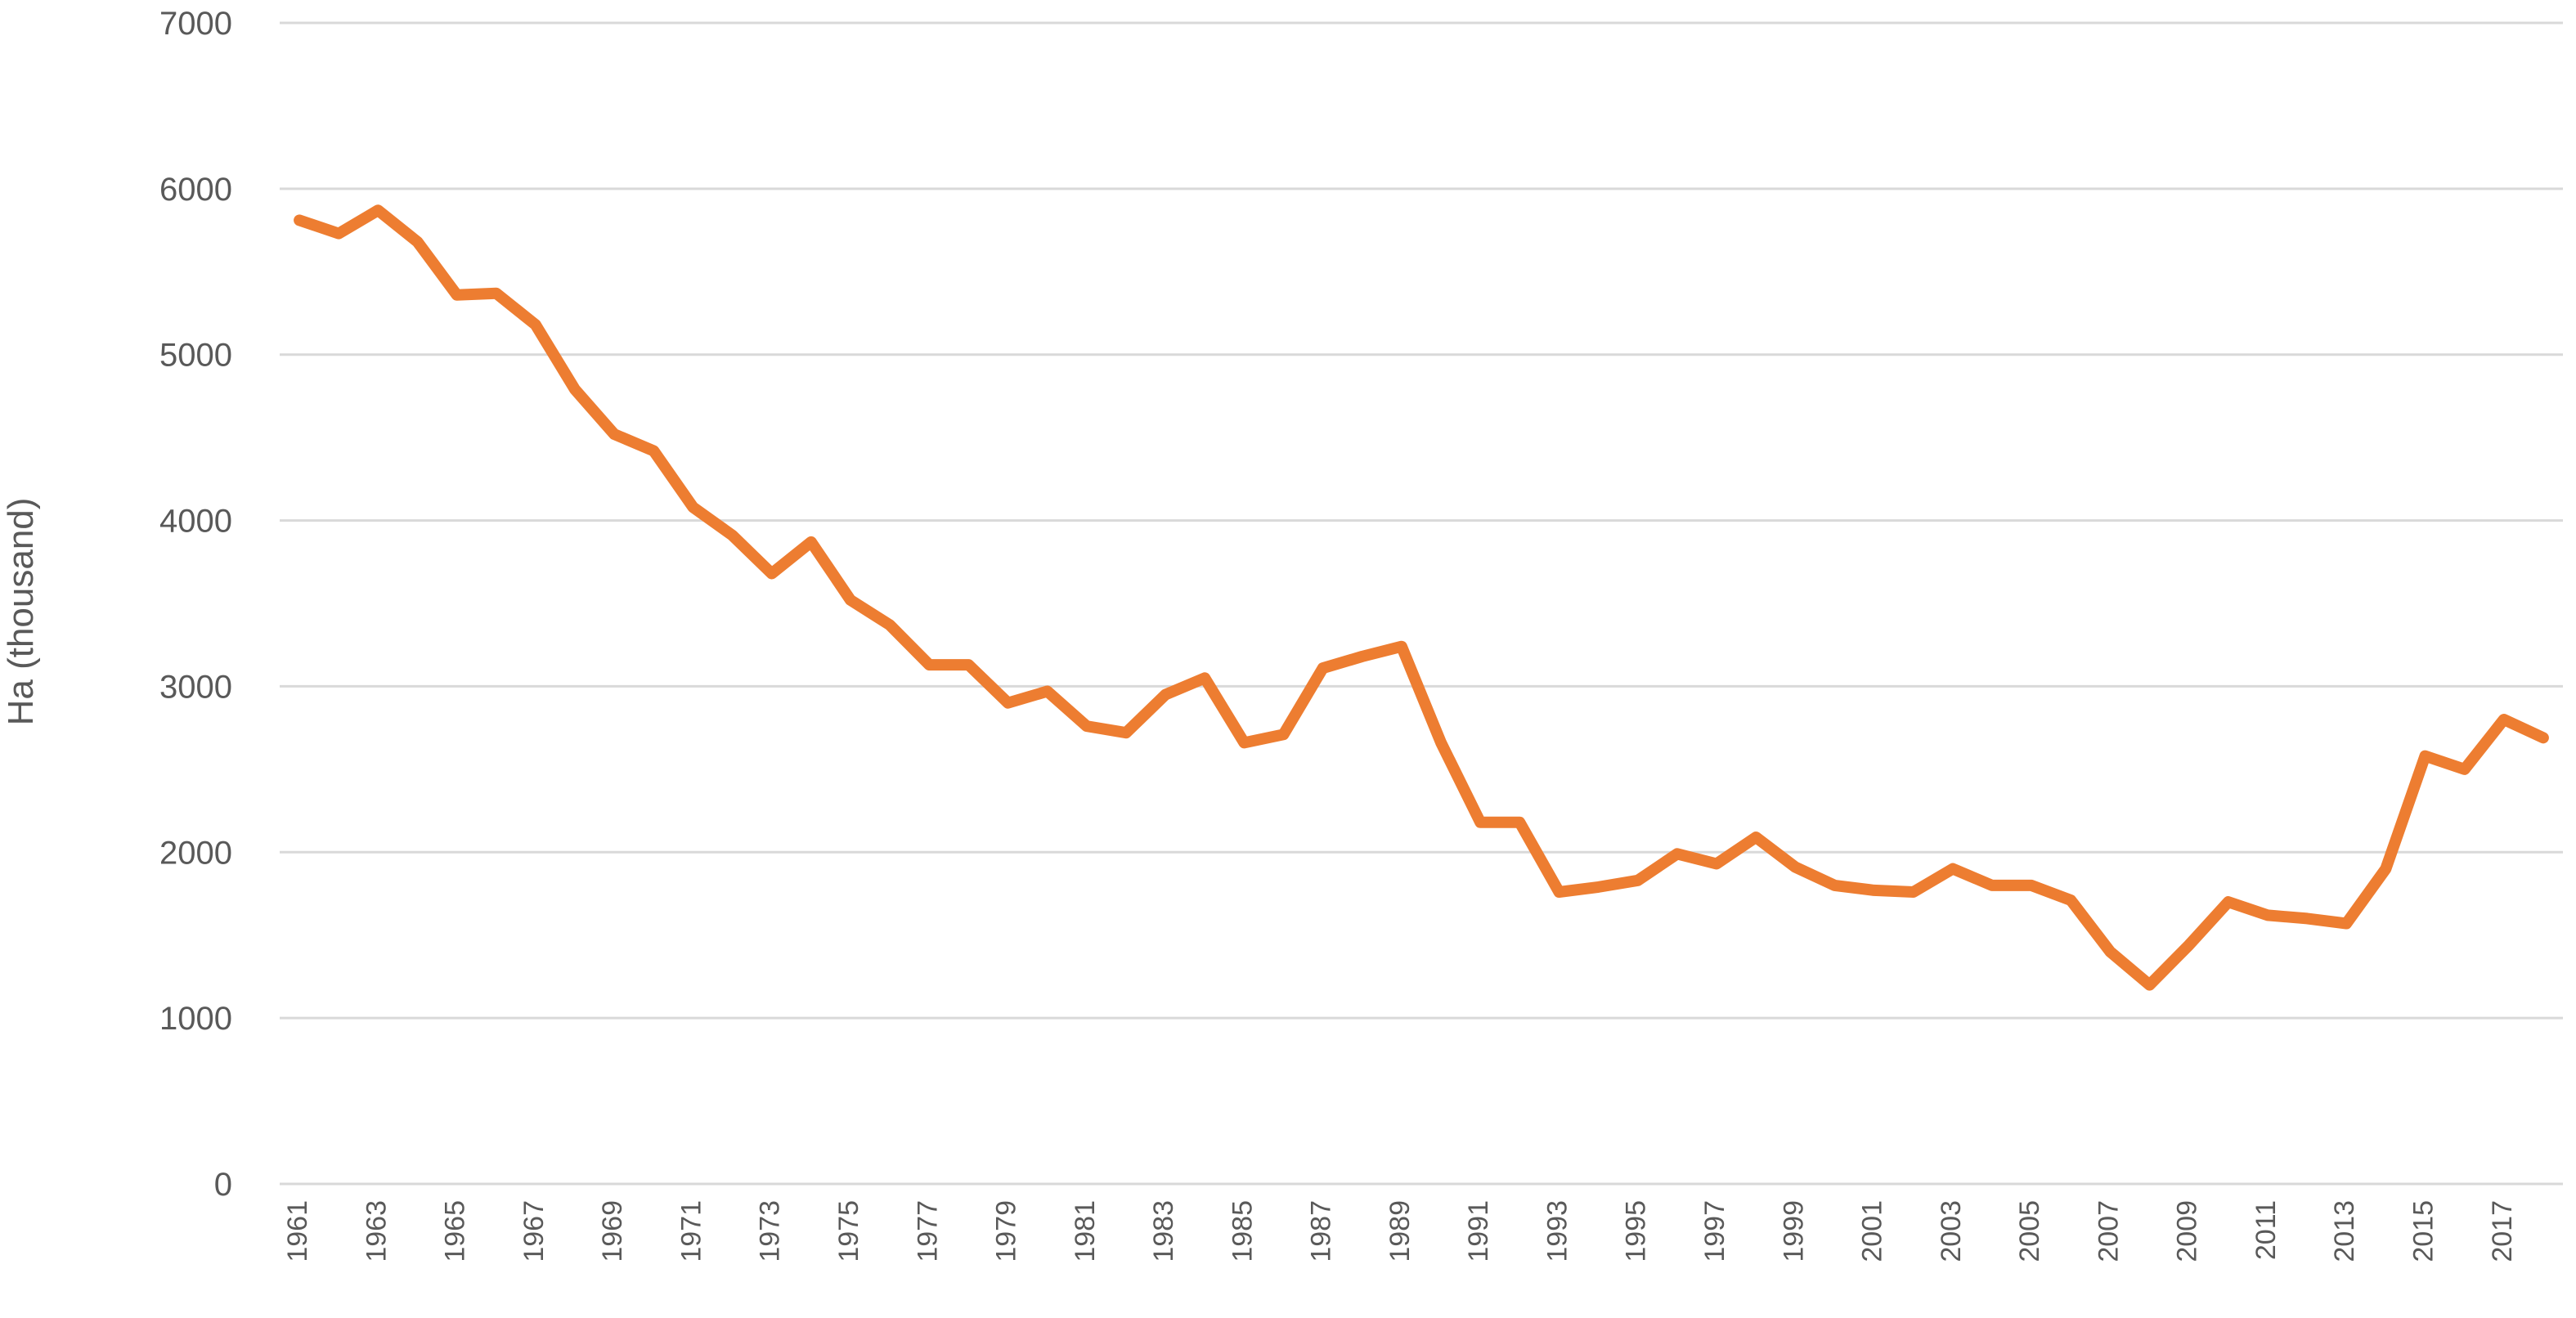  Describe the element at coordinates (195, 522) in the screenshot. I see `y-tick-label: 4000` at that location.